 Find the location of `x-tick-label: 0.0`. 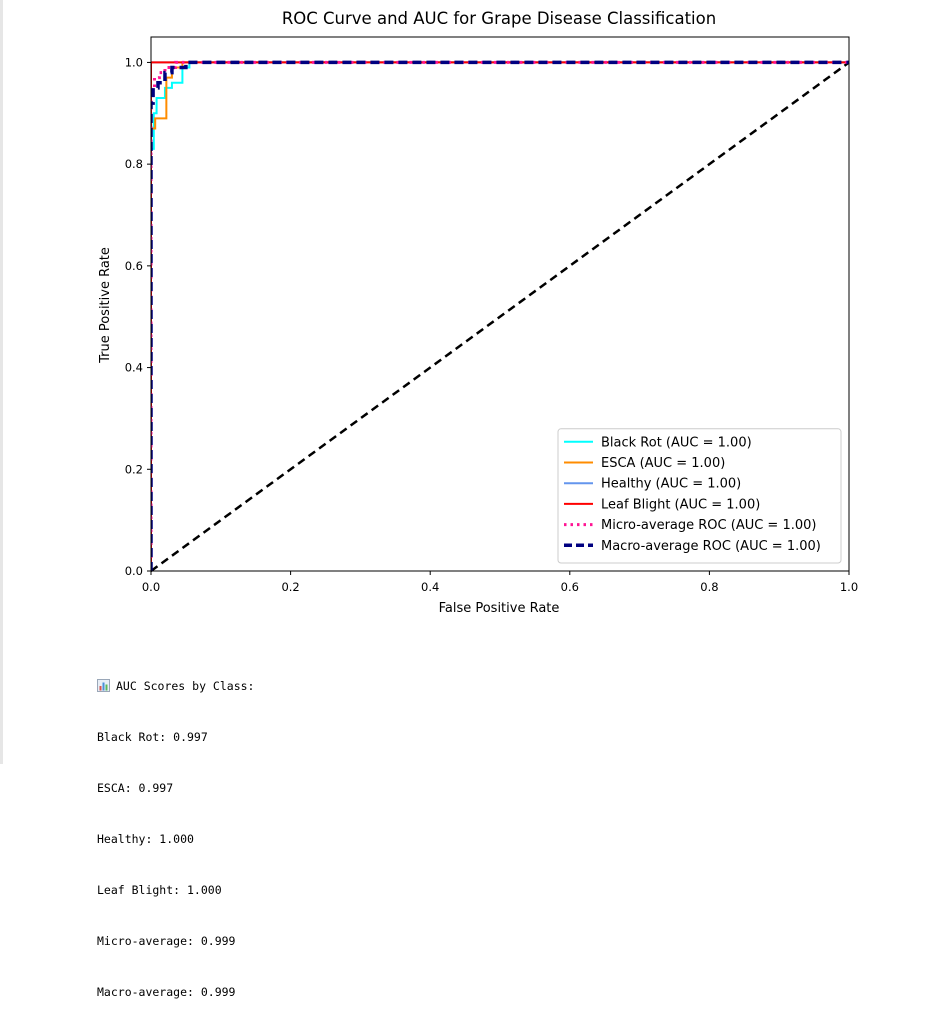

x-tick-label: 0.0 is located at coordinates (151, 587).